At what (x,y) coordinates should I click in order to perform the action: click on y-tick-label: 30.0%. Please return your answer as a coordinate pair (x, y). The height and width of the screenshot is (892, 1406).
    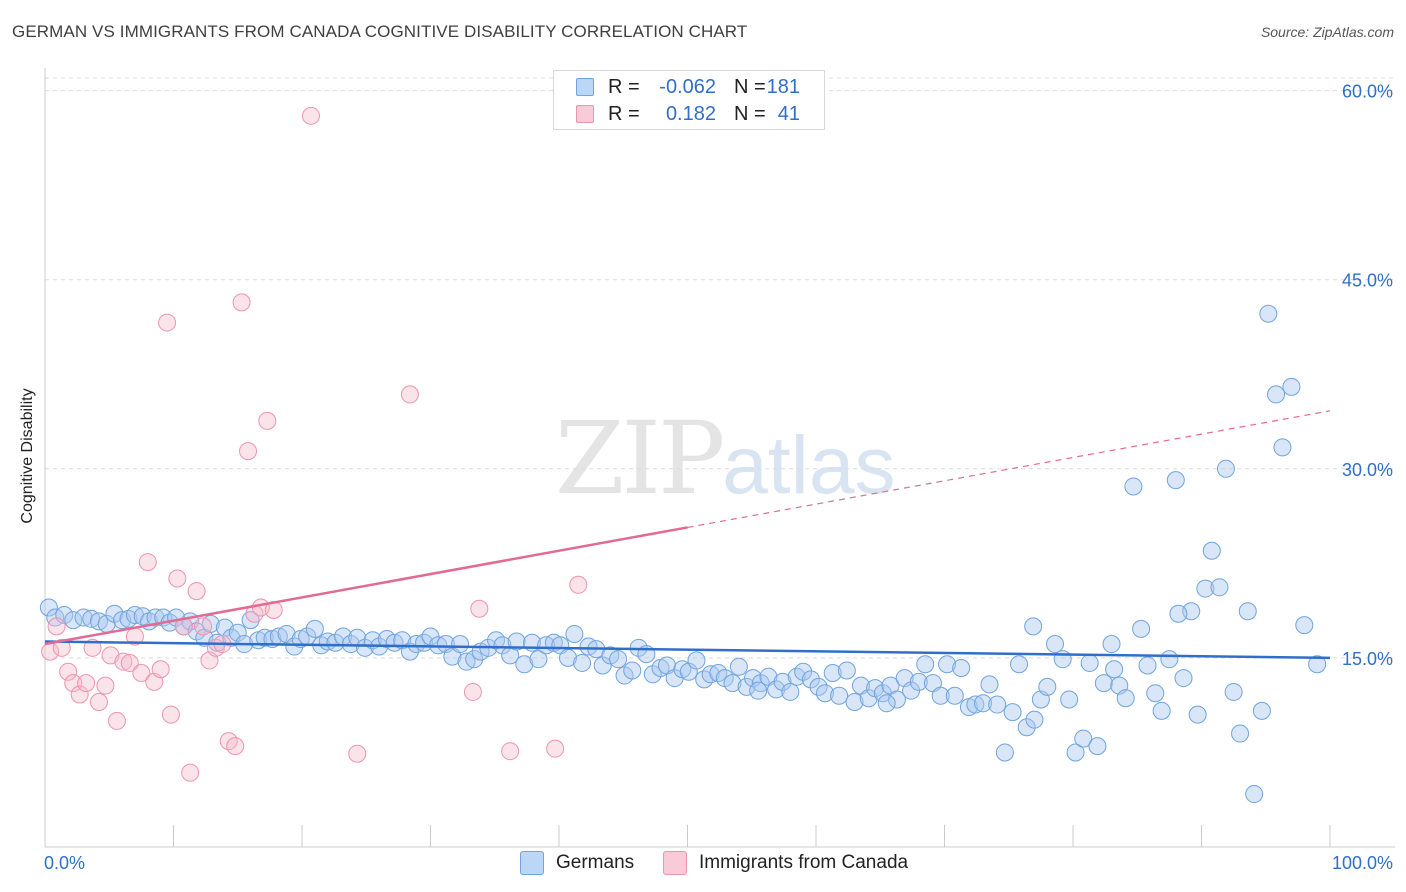
    Looking at the image, I should click on (1367, 470).